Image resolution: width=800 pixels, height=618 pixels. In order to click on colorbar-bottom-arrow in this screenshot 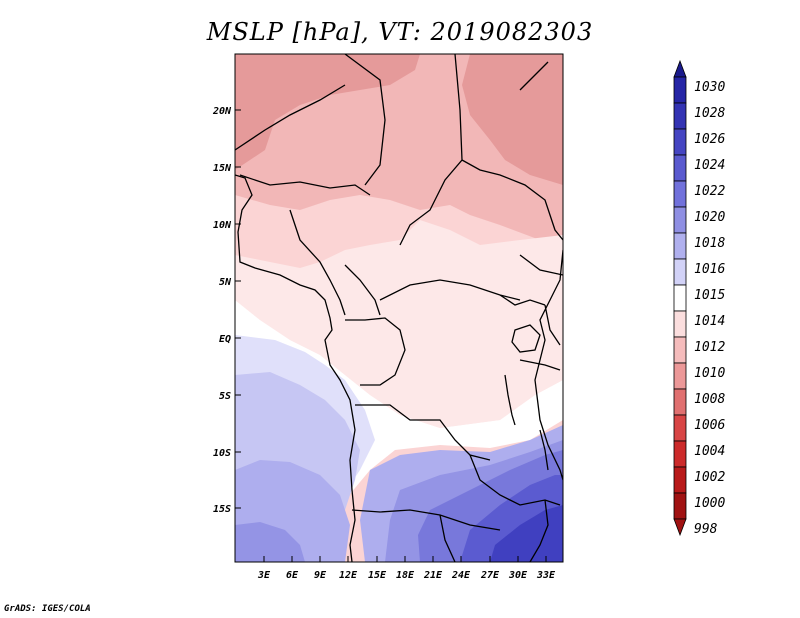, I will do `click(680, 527)`.